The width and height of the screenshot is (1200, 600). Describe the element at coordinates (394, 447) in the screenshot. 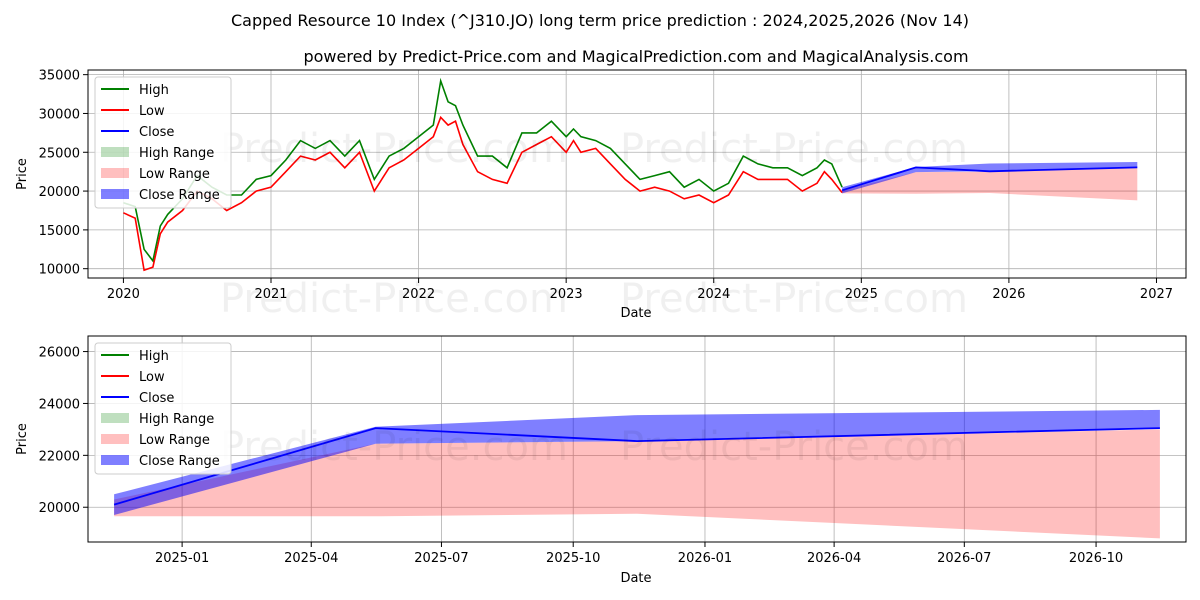

I see `watermark-bottom-1: Predict-Price.com` at that location.